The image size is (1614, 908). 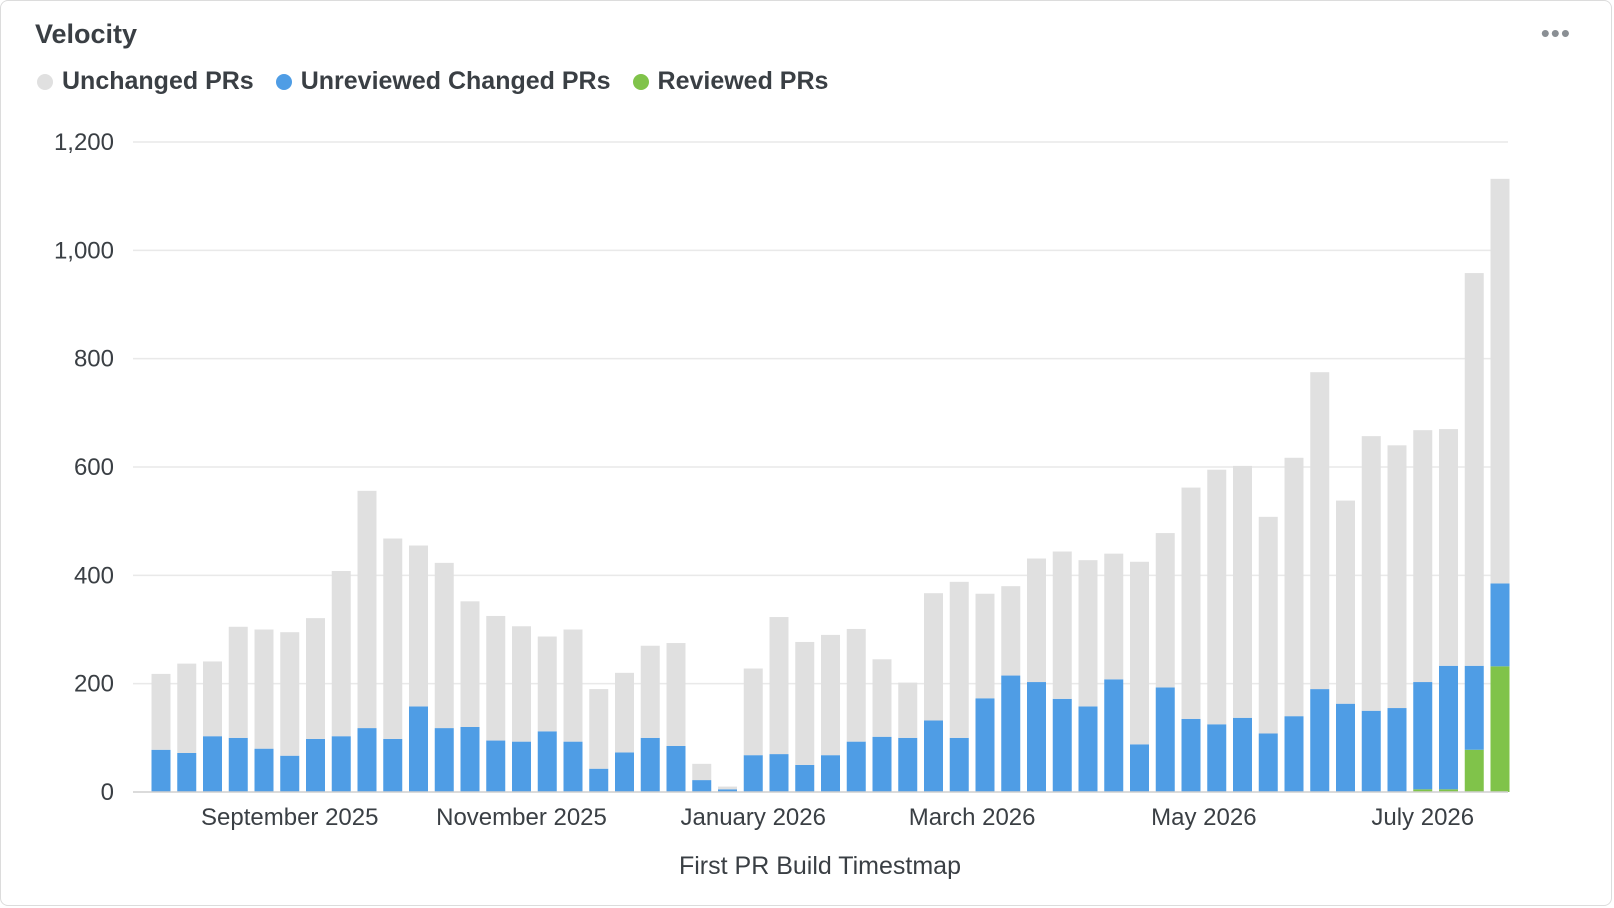 What do you see at coordinates (730, 81) in the screenshot?
I see `legend-item-reviewed-prs: Reviewed PRs` at bounding box center [730, 81].